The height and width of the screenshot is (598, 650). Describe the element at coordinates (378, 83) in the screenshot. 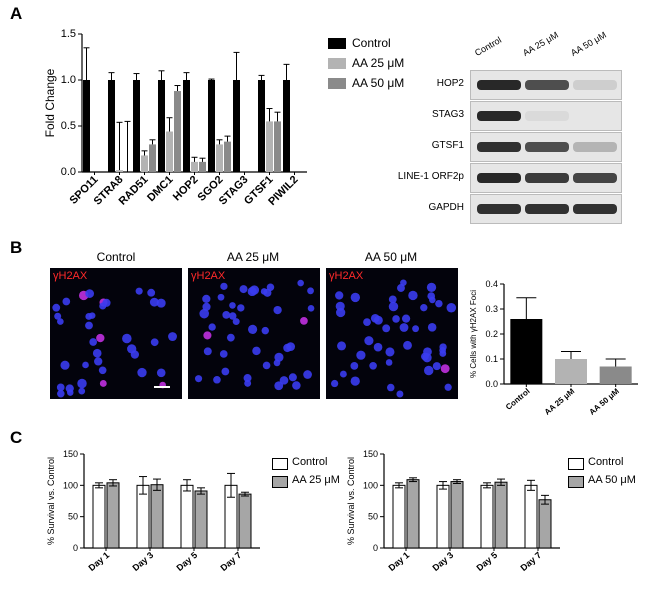

I see `legend-label-aa50: AA 50 μM` at that location.